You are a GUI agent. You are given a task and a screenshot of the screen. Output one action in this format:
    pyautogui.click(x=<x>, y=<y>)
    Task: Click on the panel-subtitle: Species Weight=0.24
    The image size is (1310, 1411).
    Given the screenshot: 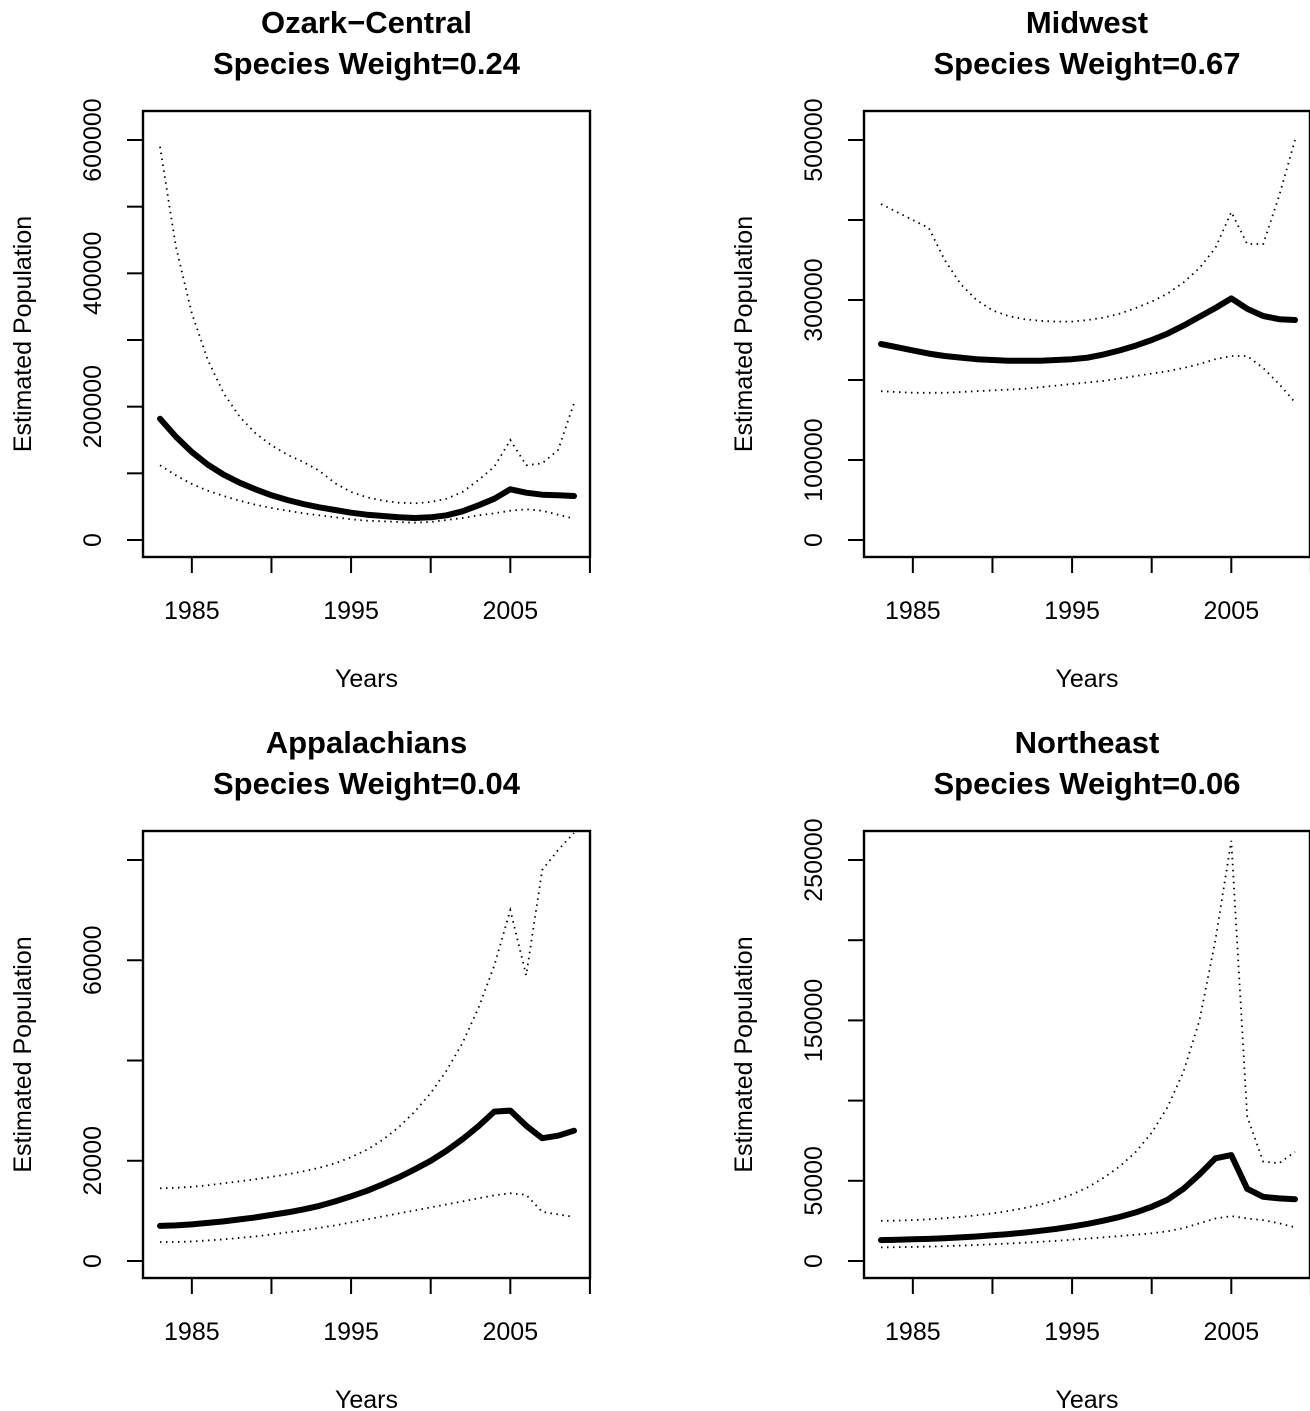 What is the action you would take?
    pyautogui.click(x=367, y=63)
    